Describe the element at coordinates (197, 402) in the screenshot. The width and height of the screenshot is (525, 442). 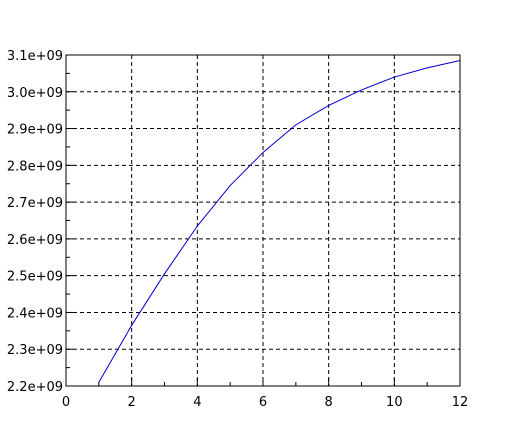
I see `x-tick-label: 4` at that location.